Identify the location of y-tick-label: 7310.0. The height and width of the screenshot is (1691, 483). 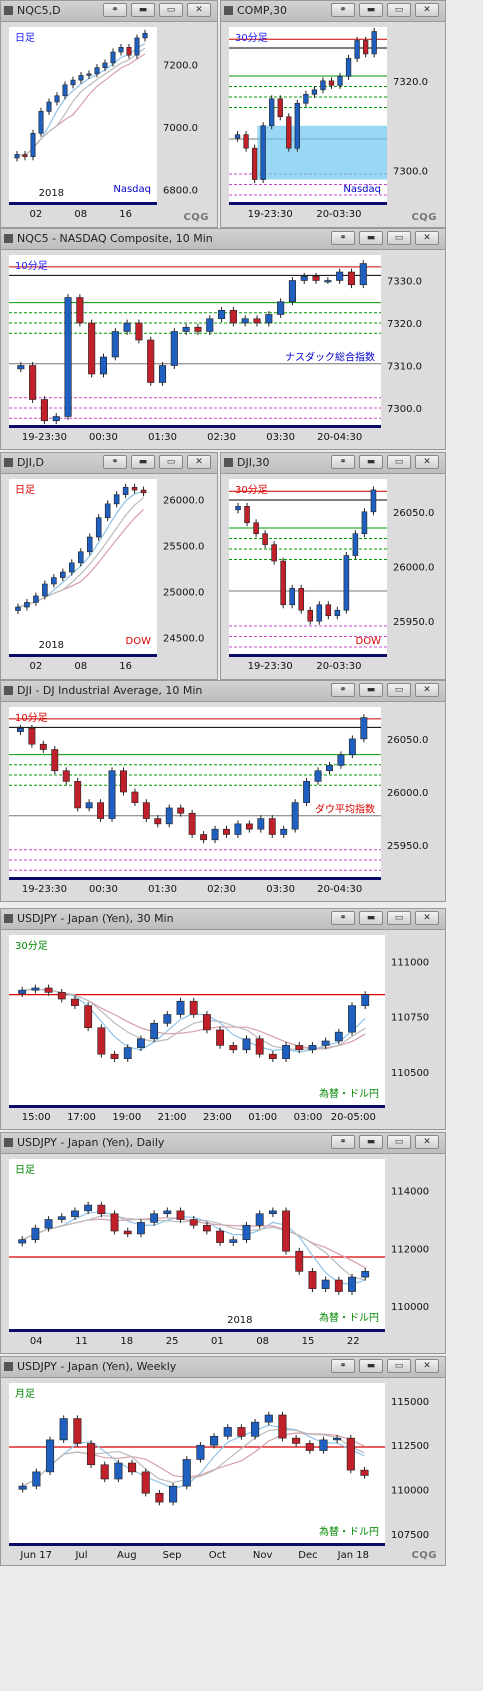
(404, 367).